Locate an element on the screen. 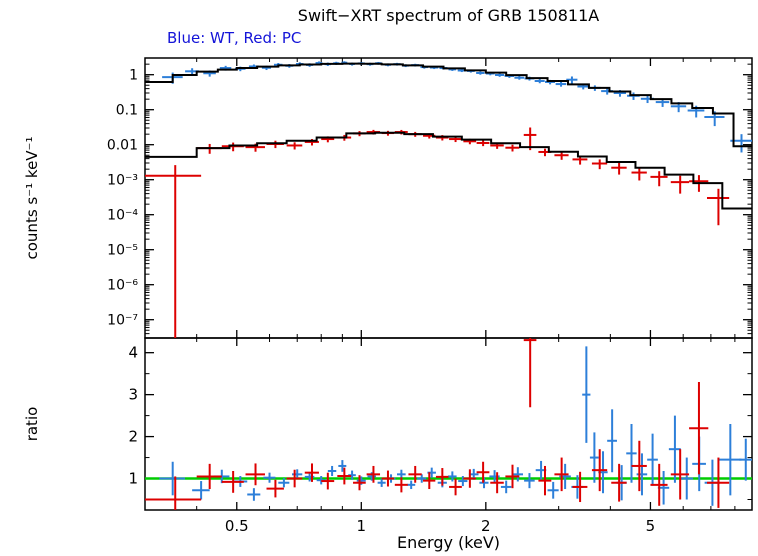 This screenshot has height=556, width=758. chart-subtitle: Blue: WT, Red: PC is located at coordinates (234, 38).